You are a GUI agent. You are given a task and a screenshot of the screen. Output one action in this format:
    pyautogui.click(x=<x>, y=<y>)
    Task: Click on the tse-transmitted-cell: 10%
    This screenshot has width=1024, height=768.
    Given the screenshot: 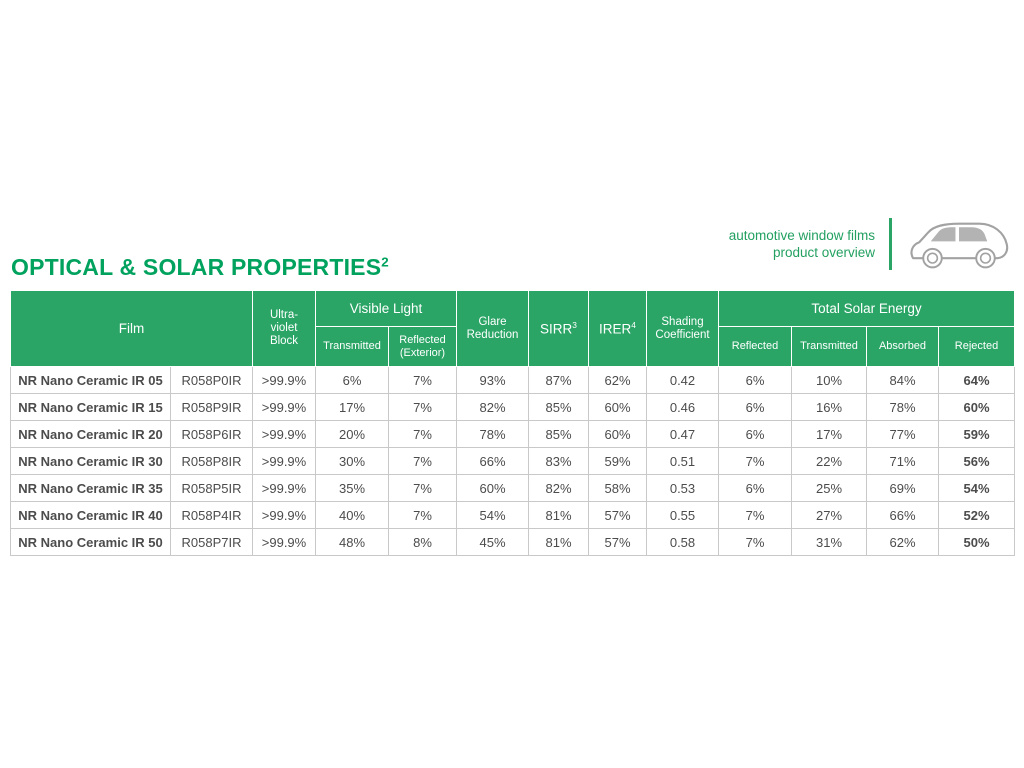 What is the action you would take?
    pyautogui.click(x=829, y=380)
    